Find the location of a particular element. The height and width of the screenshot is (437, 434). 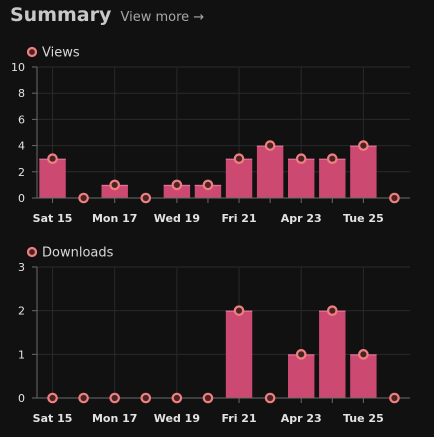

downloads-x-tick-label: Fri 21 is located at coordinates (238, 418).